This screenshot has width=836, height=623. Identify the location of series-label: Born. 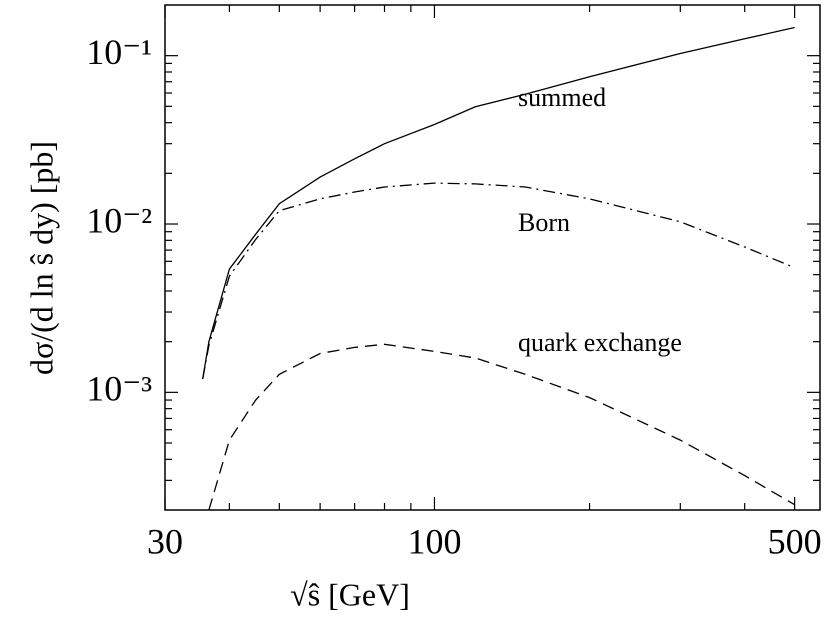
(544, 222).